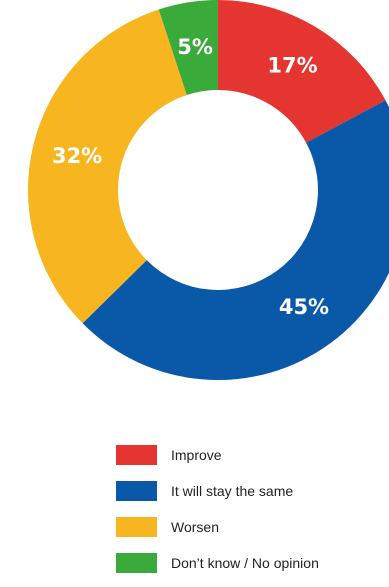 The width and height of the screenshot is (389, 587). Describe the element at coordinates (195, 526) in the screenshot. I see `legend-label-worsen: Worsen` at that location.